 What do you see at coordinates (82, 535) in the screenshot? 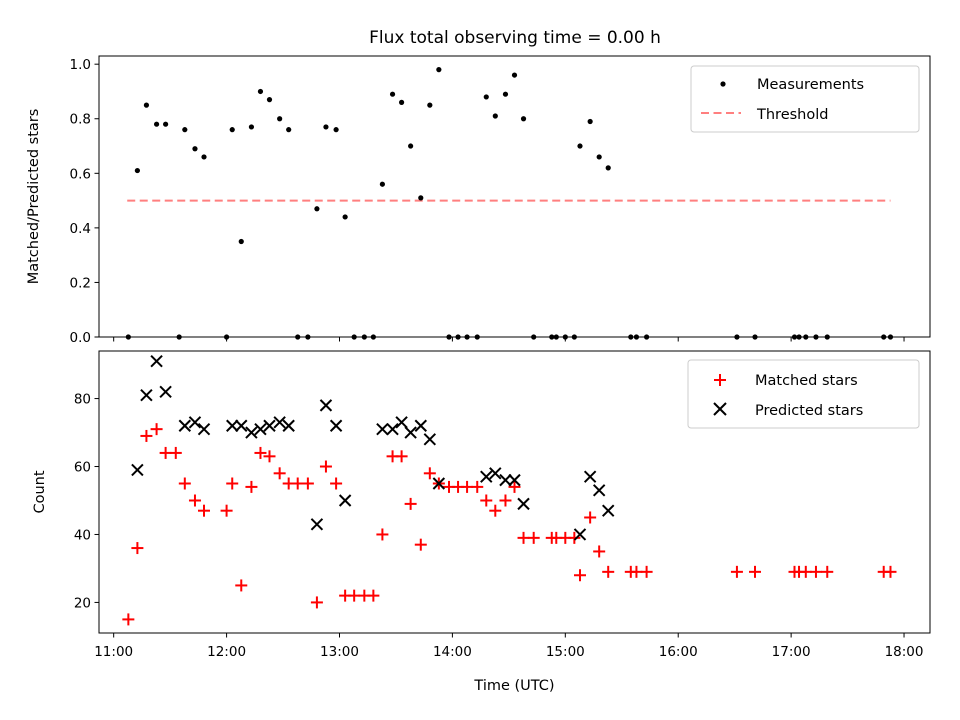
I see `bottom-y-tick-label: 40` at bounding box center [82, 535].